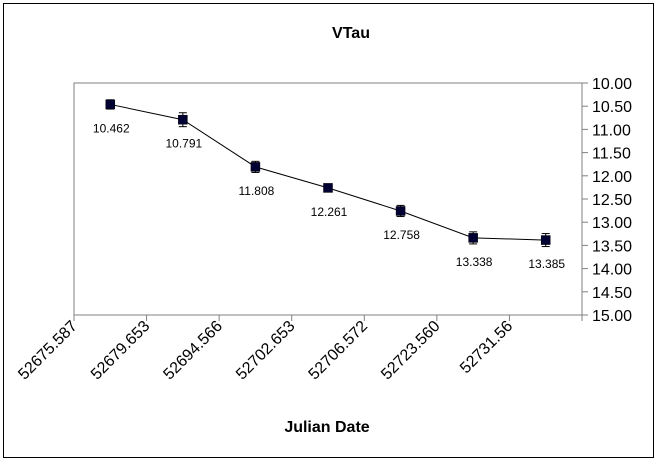 The height and width of the screenshot is (462, 657). Describe the element at coordinates (612, 293) in the screenshot. I see `y-tick-label: 14.50` at that location.